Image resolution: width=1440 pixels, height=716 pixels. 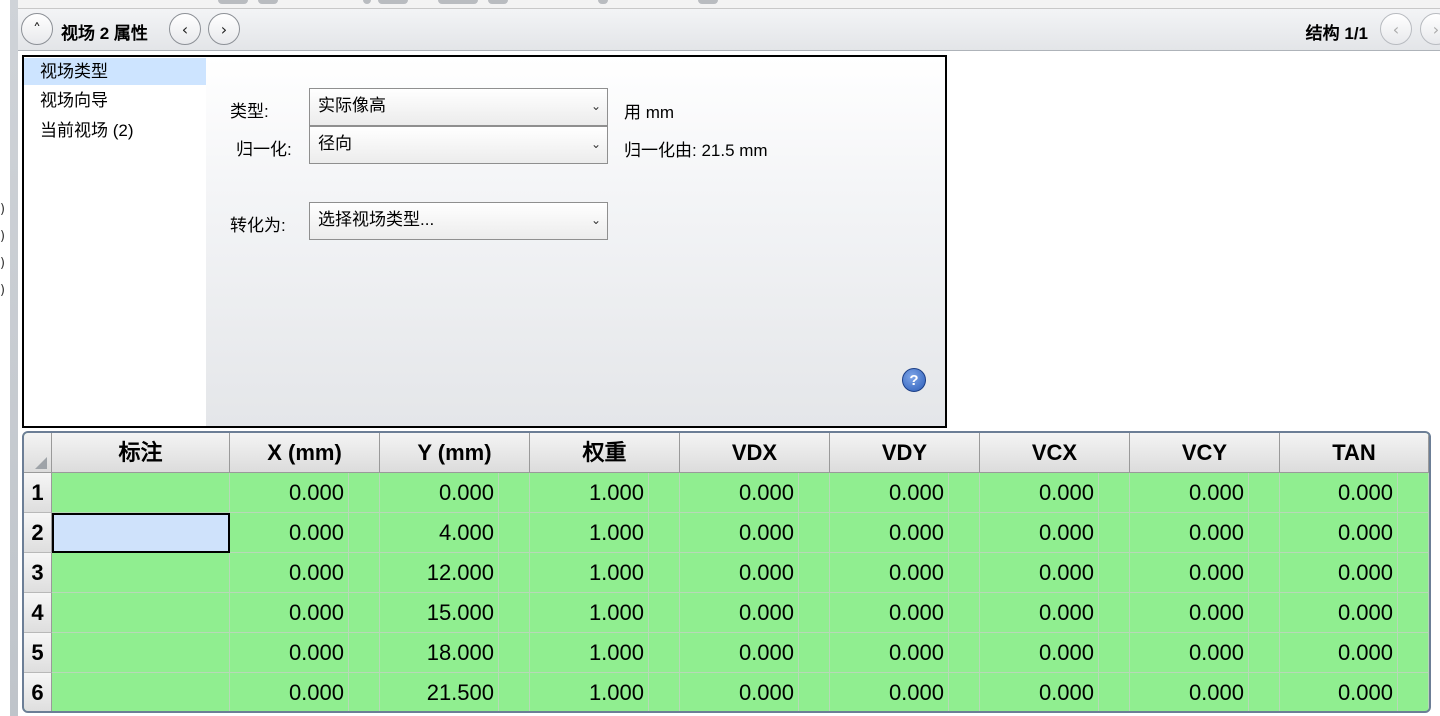 What do you see at coordinates (458, 145) in the screenshot?
I see `normalization-select: 径向 ⌄` at bounding box center [458, 145].